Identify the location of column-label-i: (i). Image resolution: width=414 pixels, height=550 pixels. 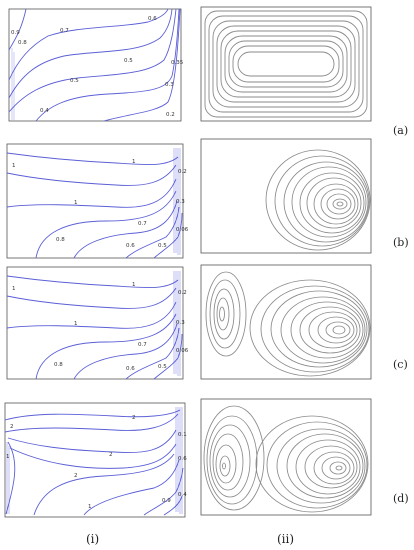
(93, 539).